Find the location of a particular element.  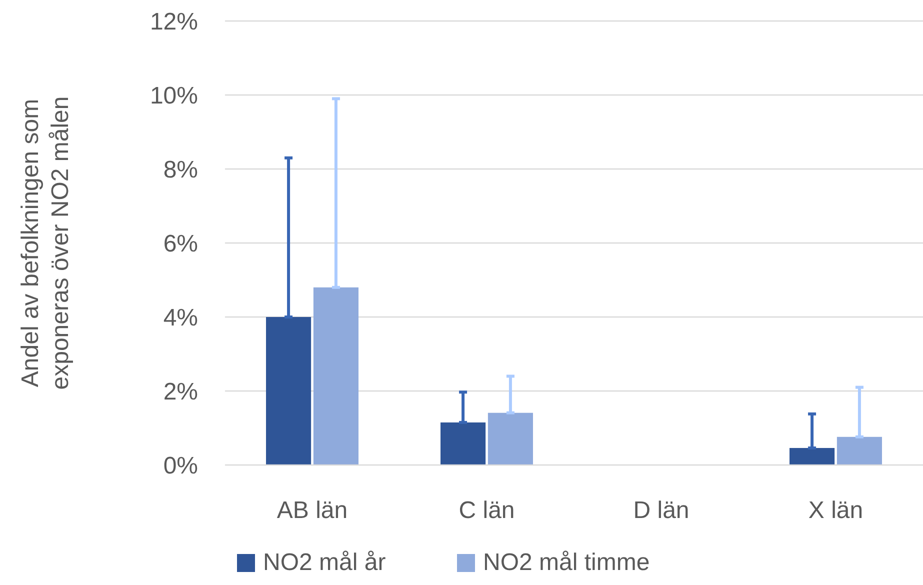

y-tick-label: 4% is located at coordinates (180, 318).